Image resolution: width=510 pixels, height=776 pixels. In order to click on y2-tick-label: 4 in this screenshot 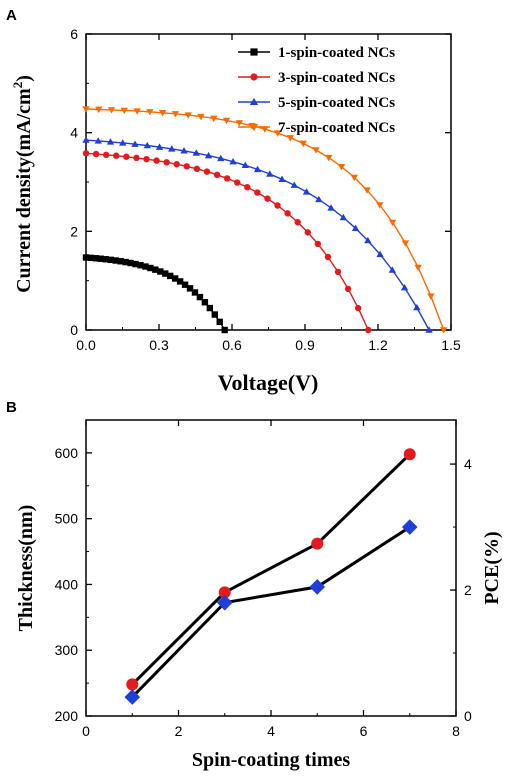, I will do `click(468, 464)`.